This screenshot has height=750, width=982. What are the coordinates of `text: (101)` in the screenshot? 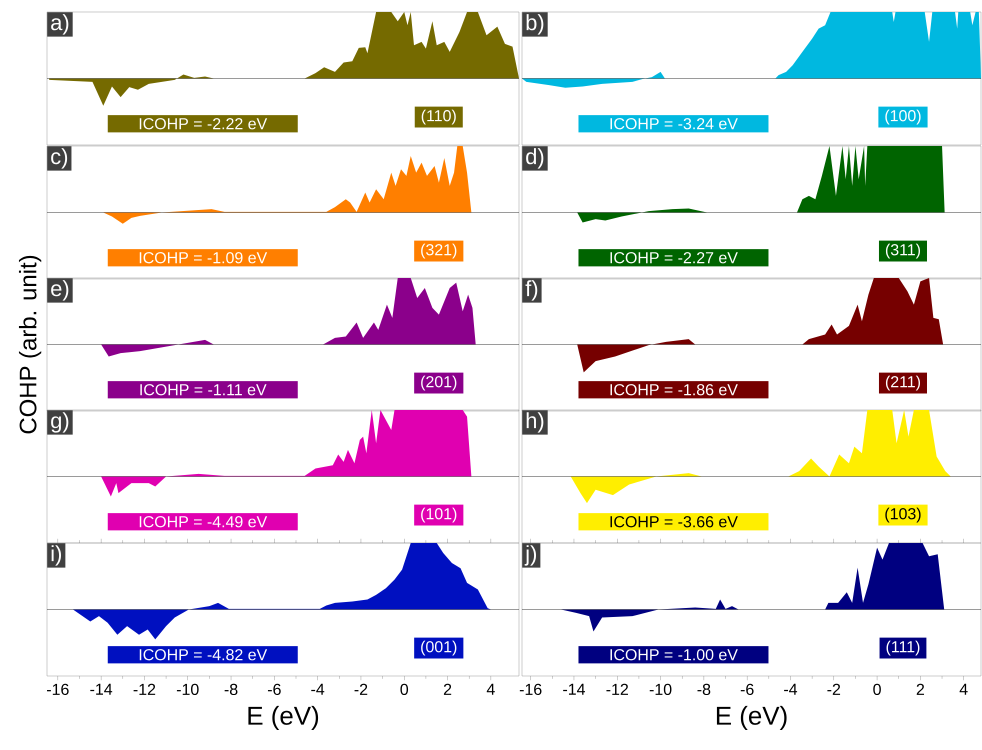 It's located at (438, 515).